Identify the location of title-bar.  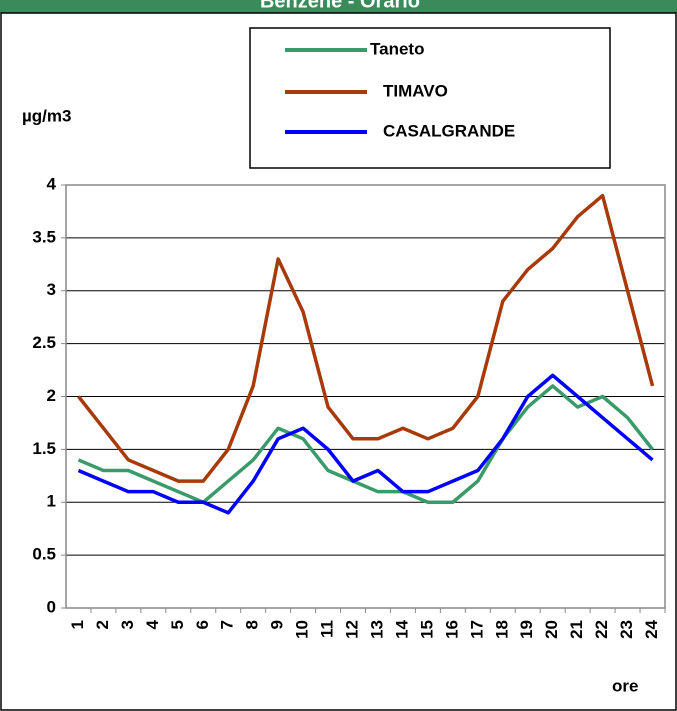
(338, 6).